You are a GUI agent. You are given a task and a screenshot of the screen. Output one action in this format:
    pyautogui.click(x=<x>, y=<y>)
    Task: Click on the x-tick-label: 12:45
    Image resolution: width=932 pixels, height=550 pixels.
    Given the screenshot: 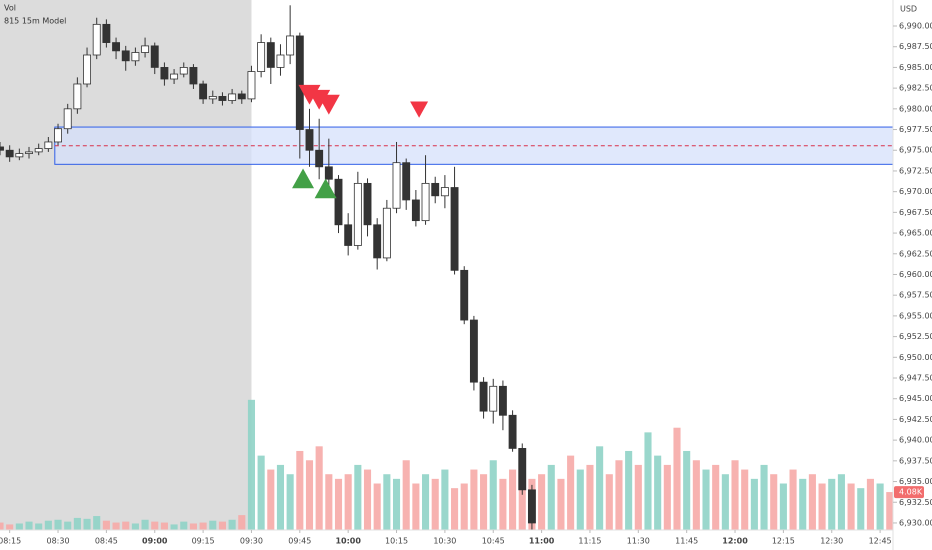 What is the action you would take?
    pyautogui.click(x=880, y=541)
    